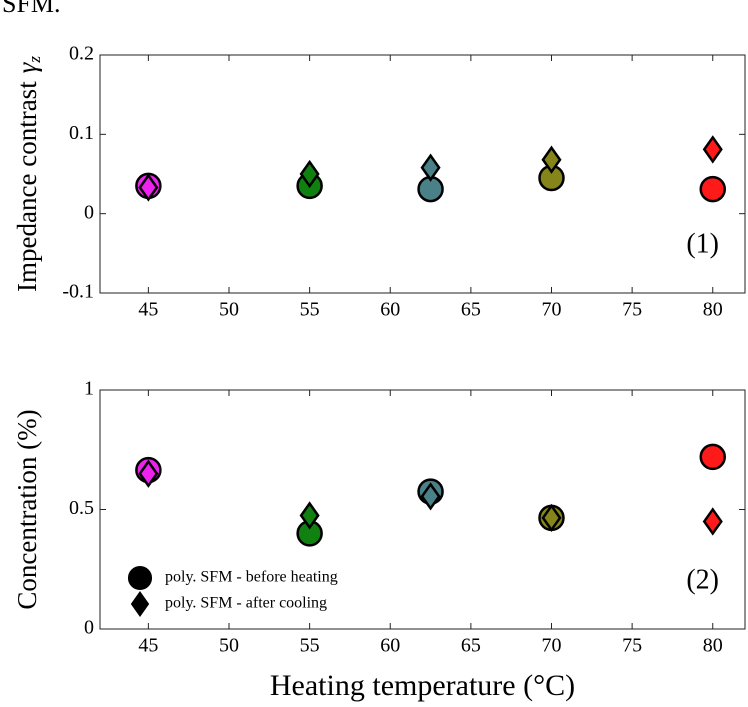 This screenshot has width=748, height=707. I want to click on y-axis-label-text: Impedance contrast, so click(27, 186).